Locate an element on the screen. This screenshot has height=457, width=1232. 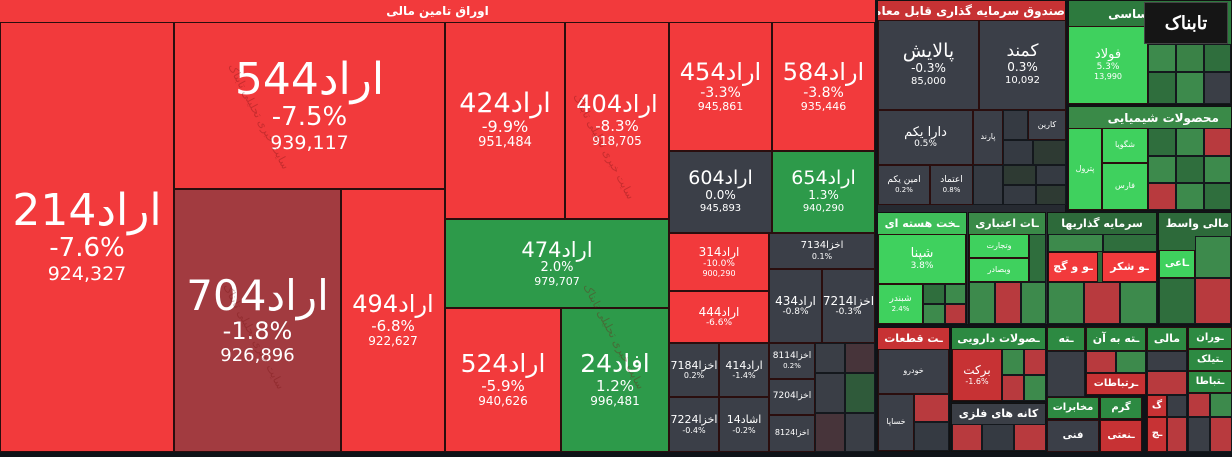
tile-ashad14: اشاد14 -0.2% is located at coordinates (744, 424).